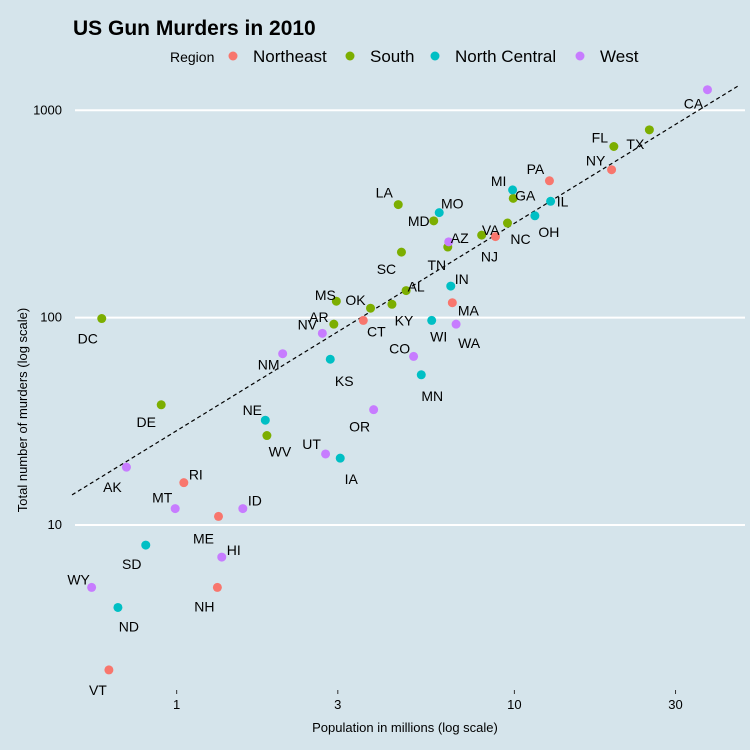  I want to click on data-point-sd, so click(146, 545).